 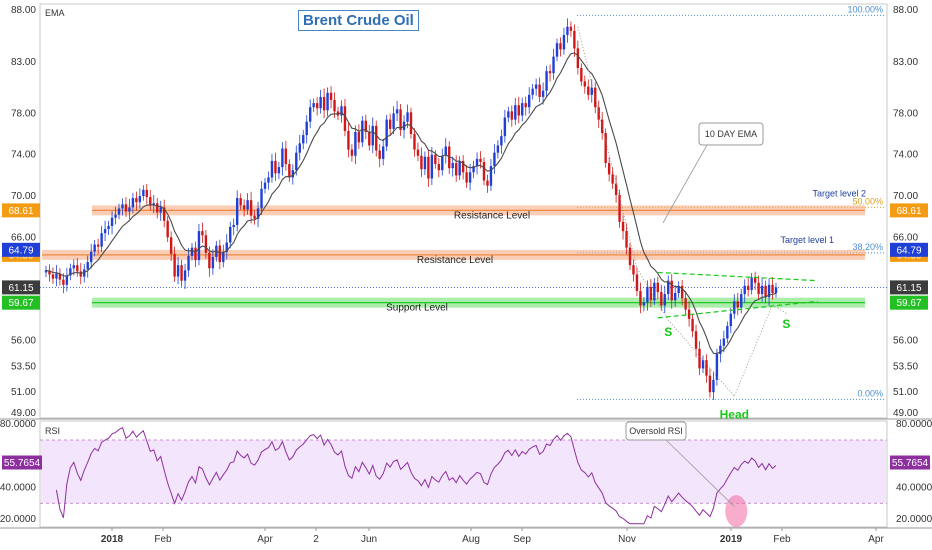 I want to click on target-label: Target level 2, so click(x=839, y=193).